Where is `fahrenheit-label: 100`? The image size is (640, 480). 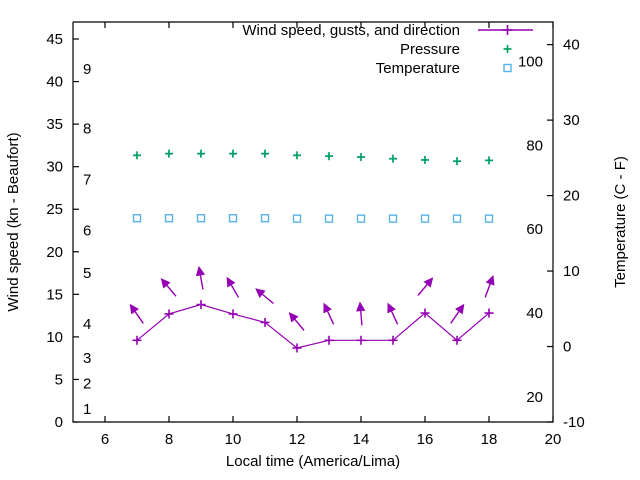 fahrenheit-label: 100 is located at coordinates (530, 61).